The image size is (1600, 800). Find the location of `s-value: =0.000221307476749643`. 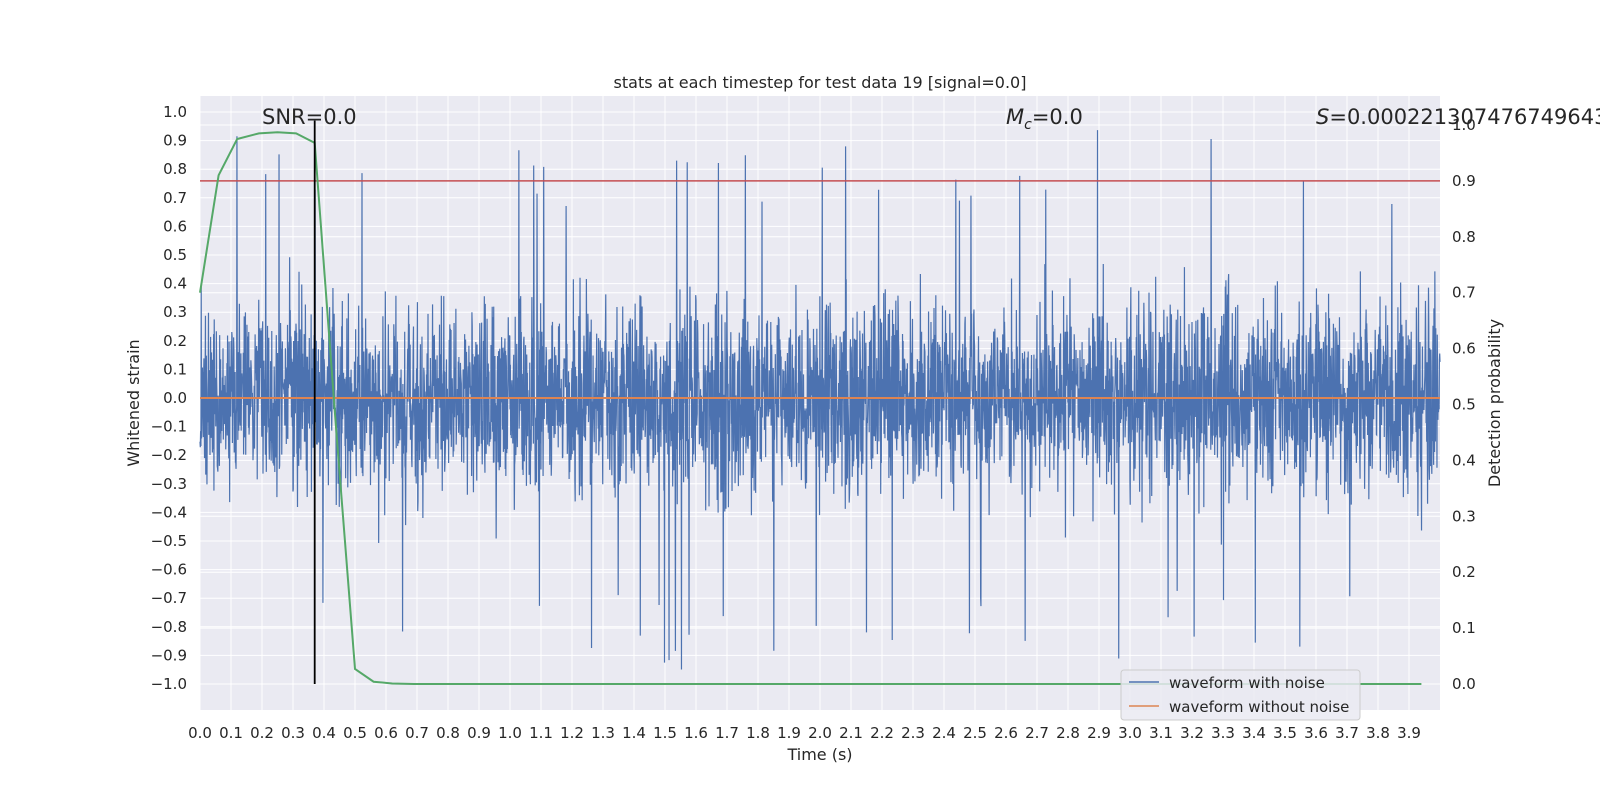

s-value: =0.000221307476749643 is located at coordinates (1464, 117).